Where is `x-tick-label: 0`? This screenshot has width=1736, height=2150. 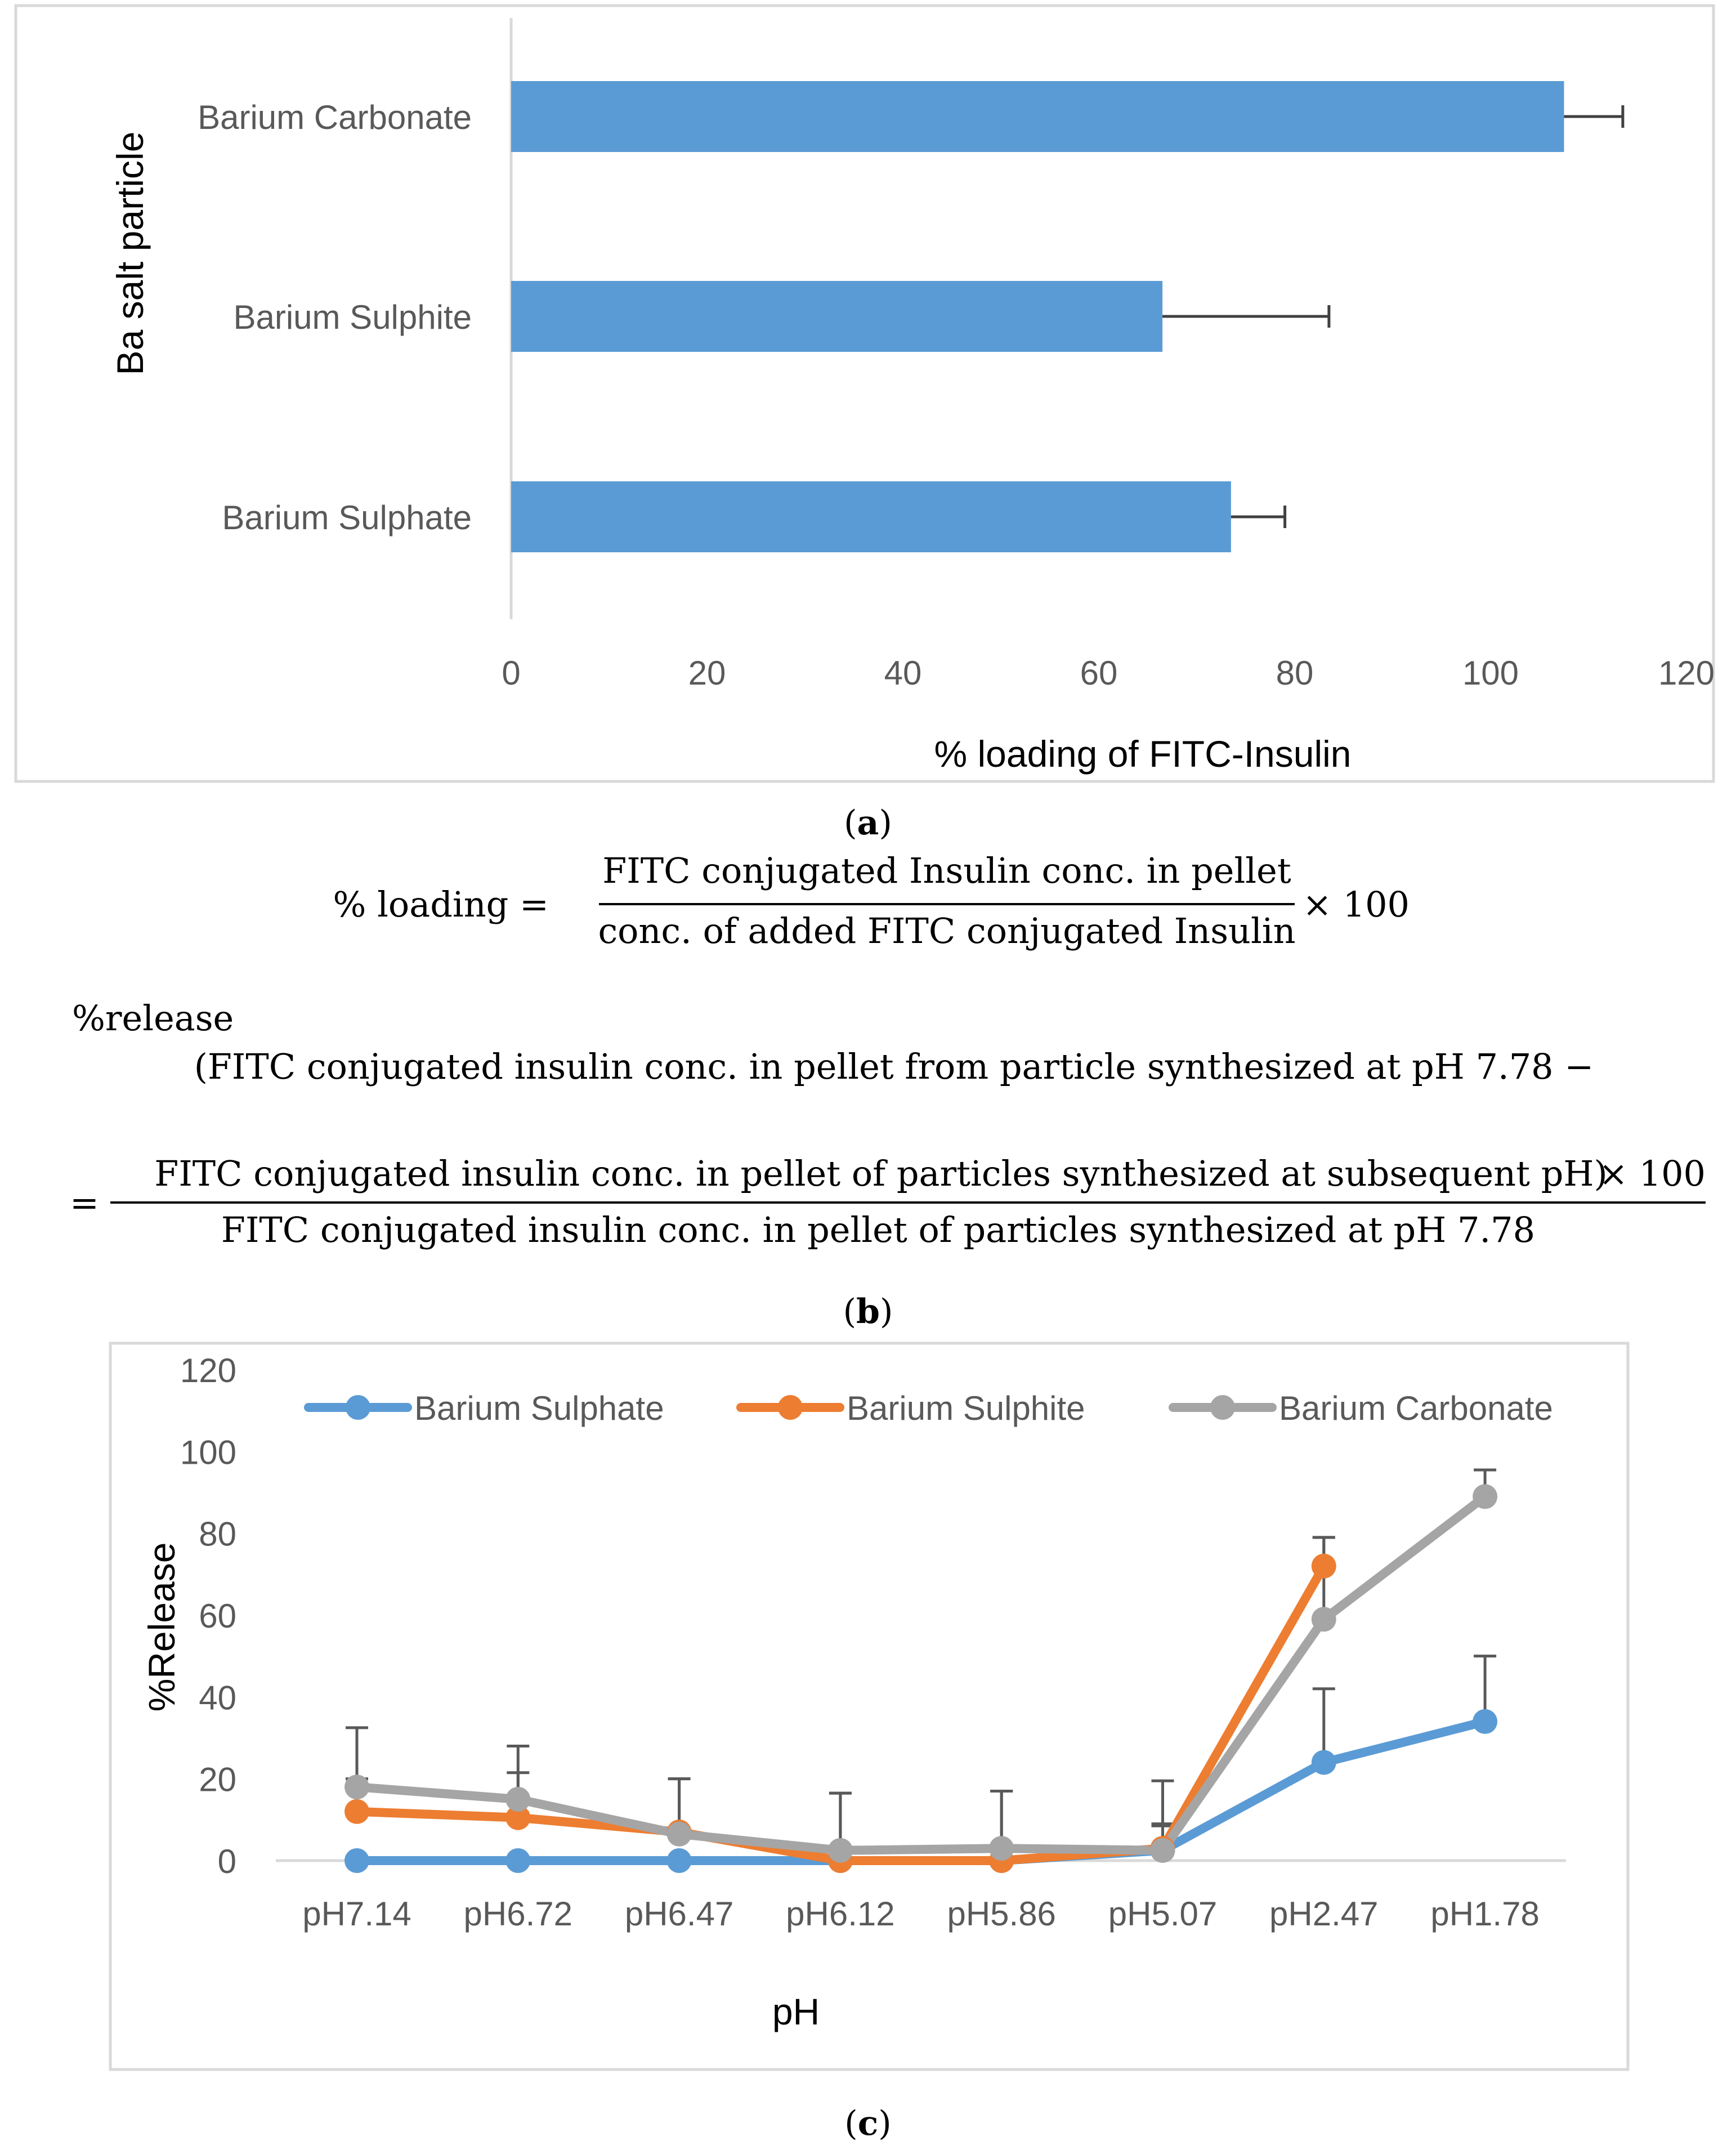 x-tick-label: 0 is located at coordinates (511, 673).